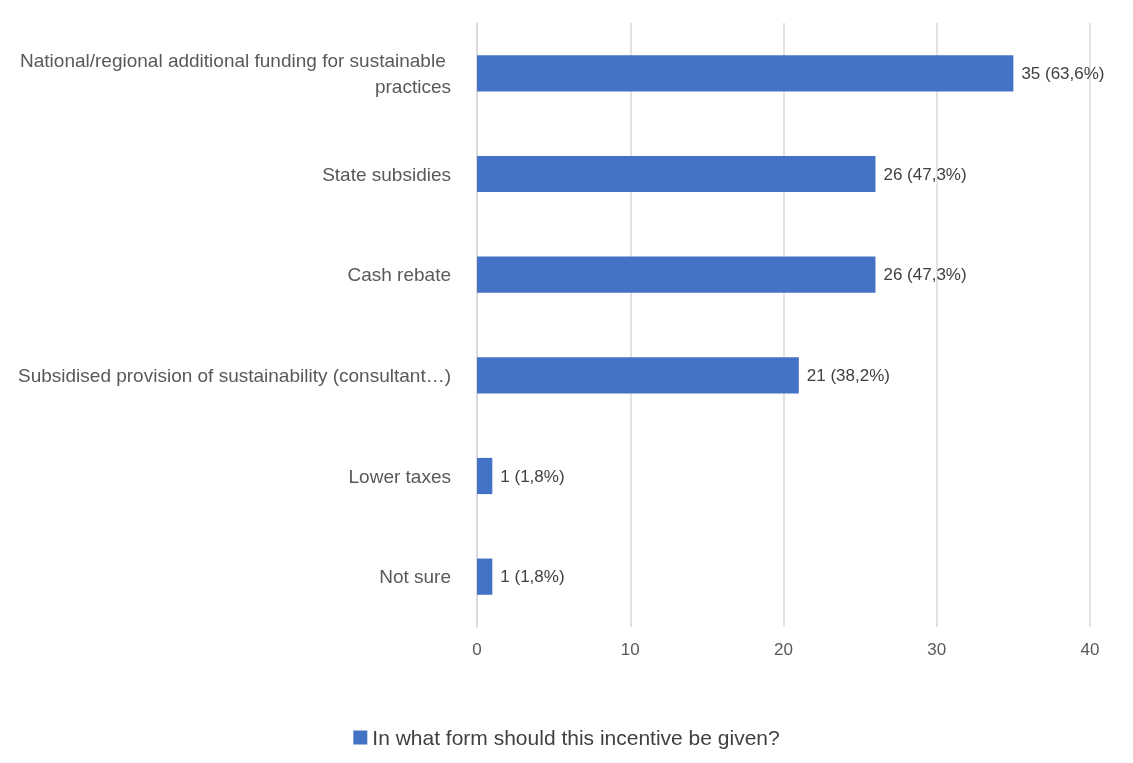 The image size is (1133, 763). Describe the element at coordinates (848, 375) in the screenshot. I see `data-label: 21 (38,2%)` at that location.